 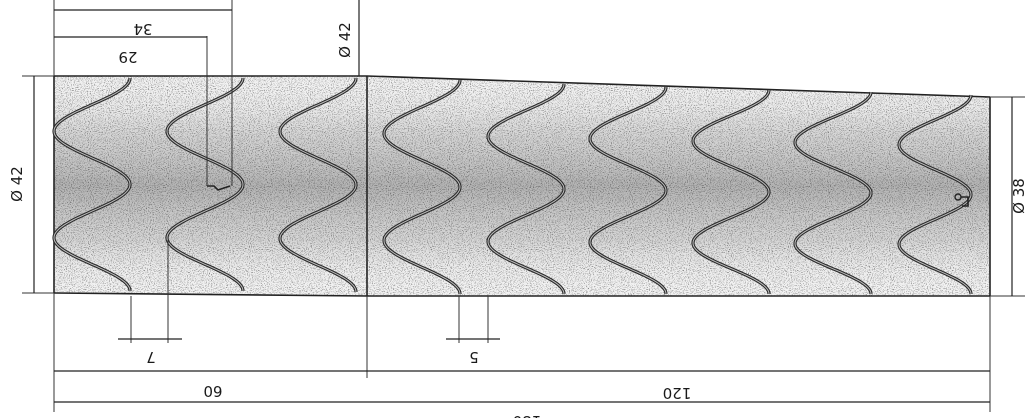 What do you see at coordinates (151, 357) in the screenshot?
I see `dim-label-7: 7` at bounding box center [151, 357].